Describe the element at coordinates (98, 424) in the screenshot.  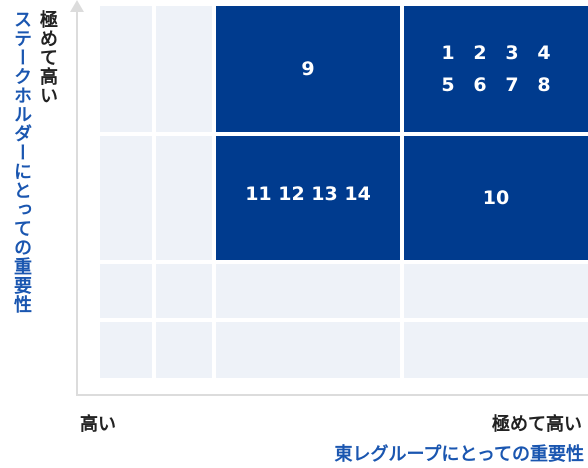
I see `x-axis-low-label: 高い` at that location.